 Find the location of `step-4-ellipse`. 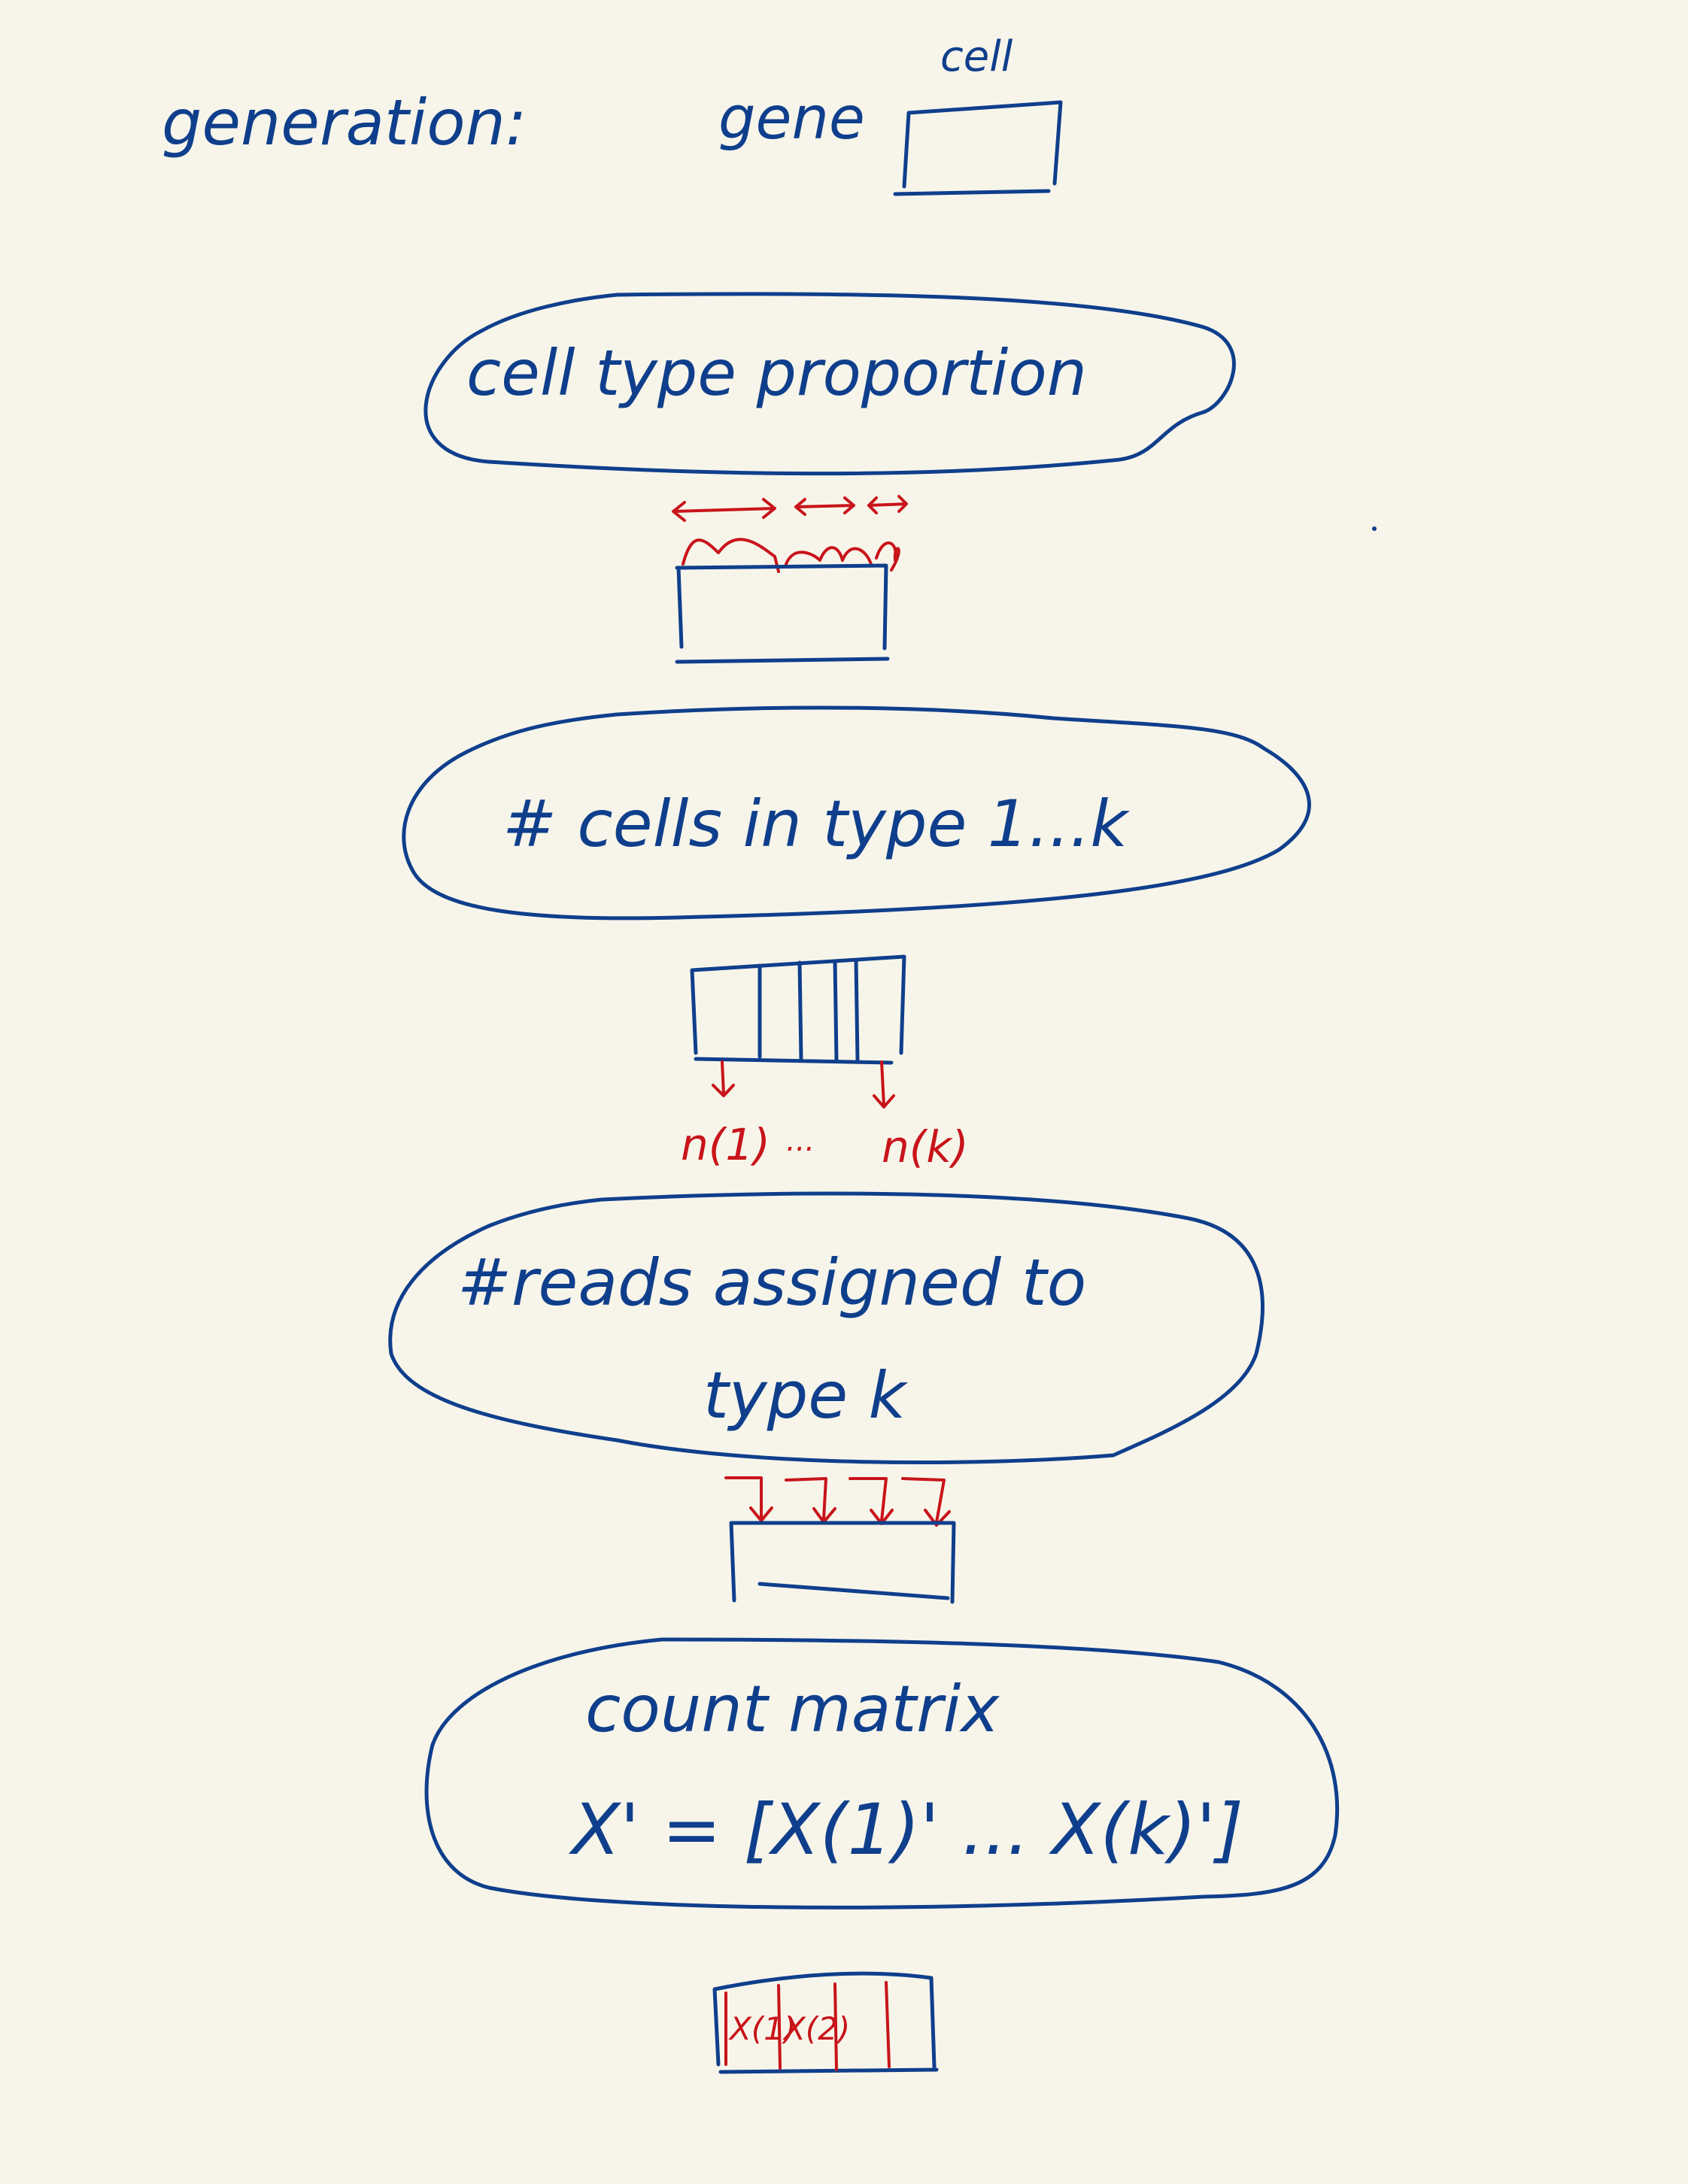

step-4-ellipse is located at coordinates (882, 1773).